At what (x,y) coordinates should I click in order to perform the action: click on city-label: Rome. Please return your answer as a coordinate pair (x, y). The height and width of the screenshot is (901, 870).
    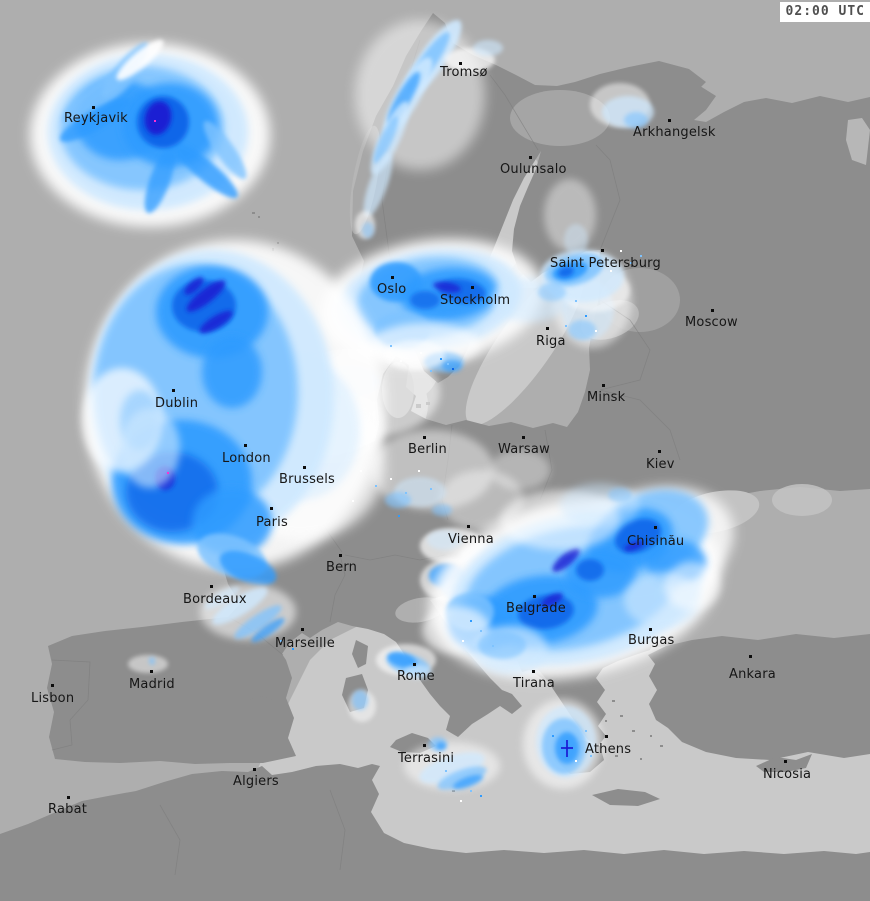
    Looking at the image, I should click on (416, 676).